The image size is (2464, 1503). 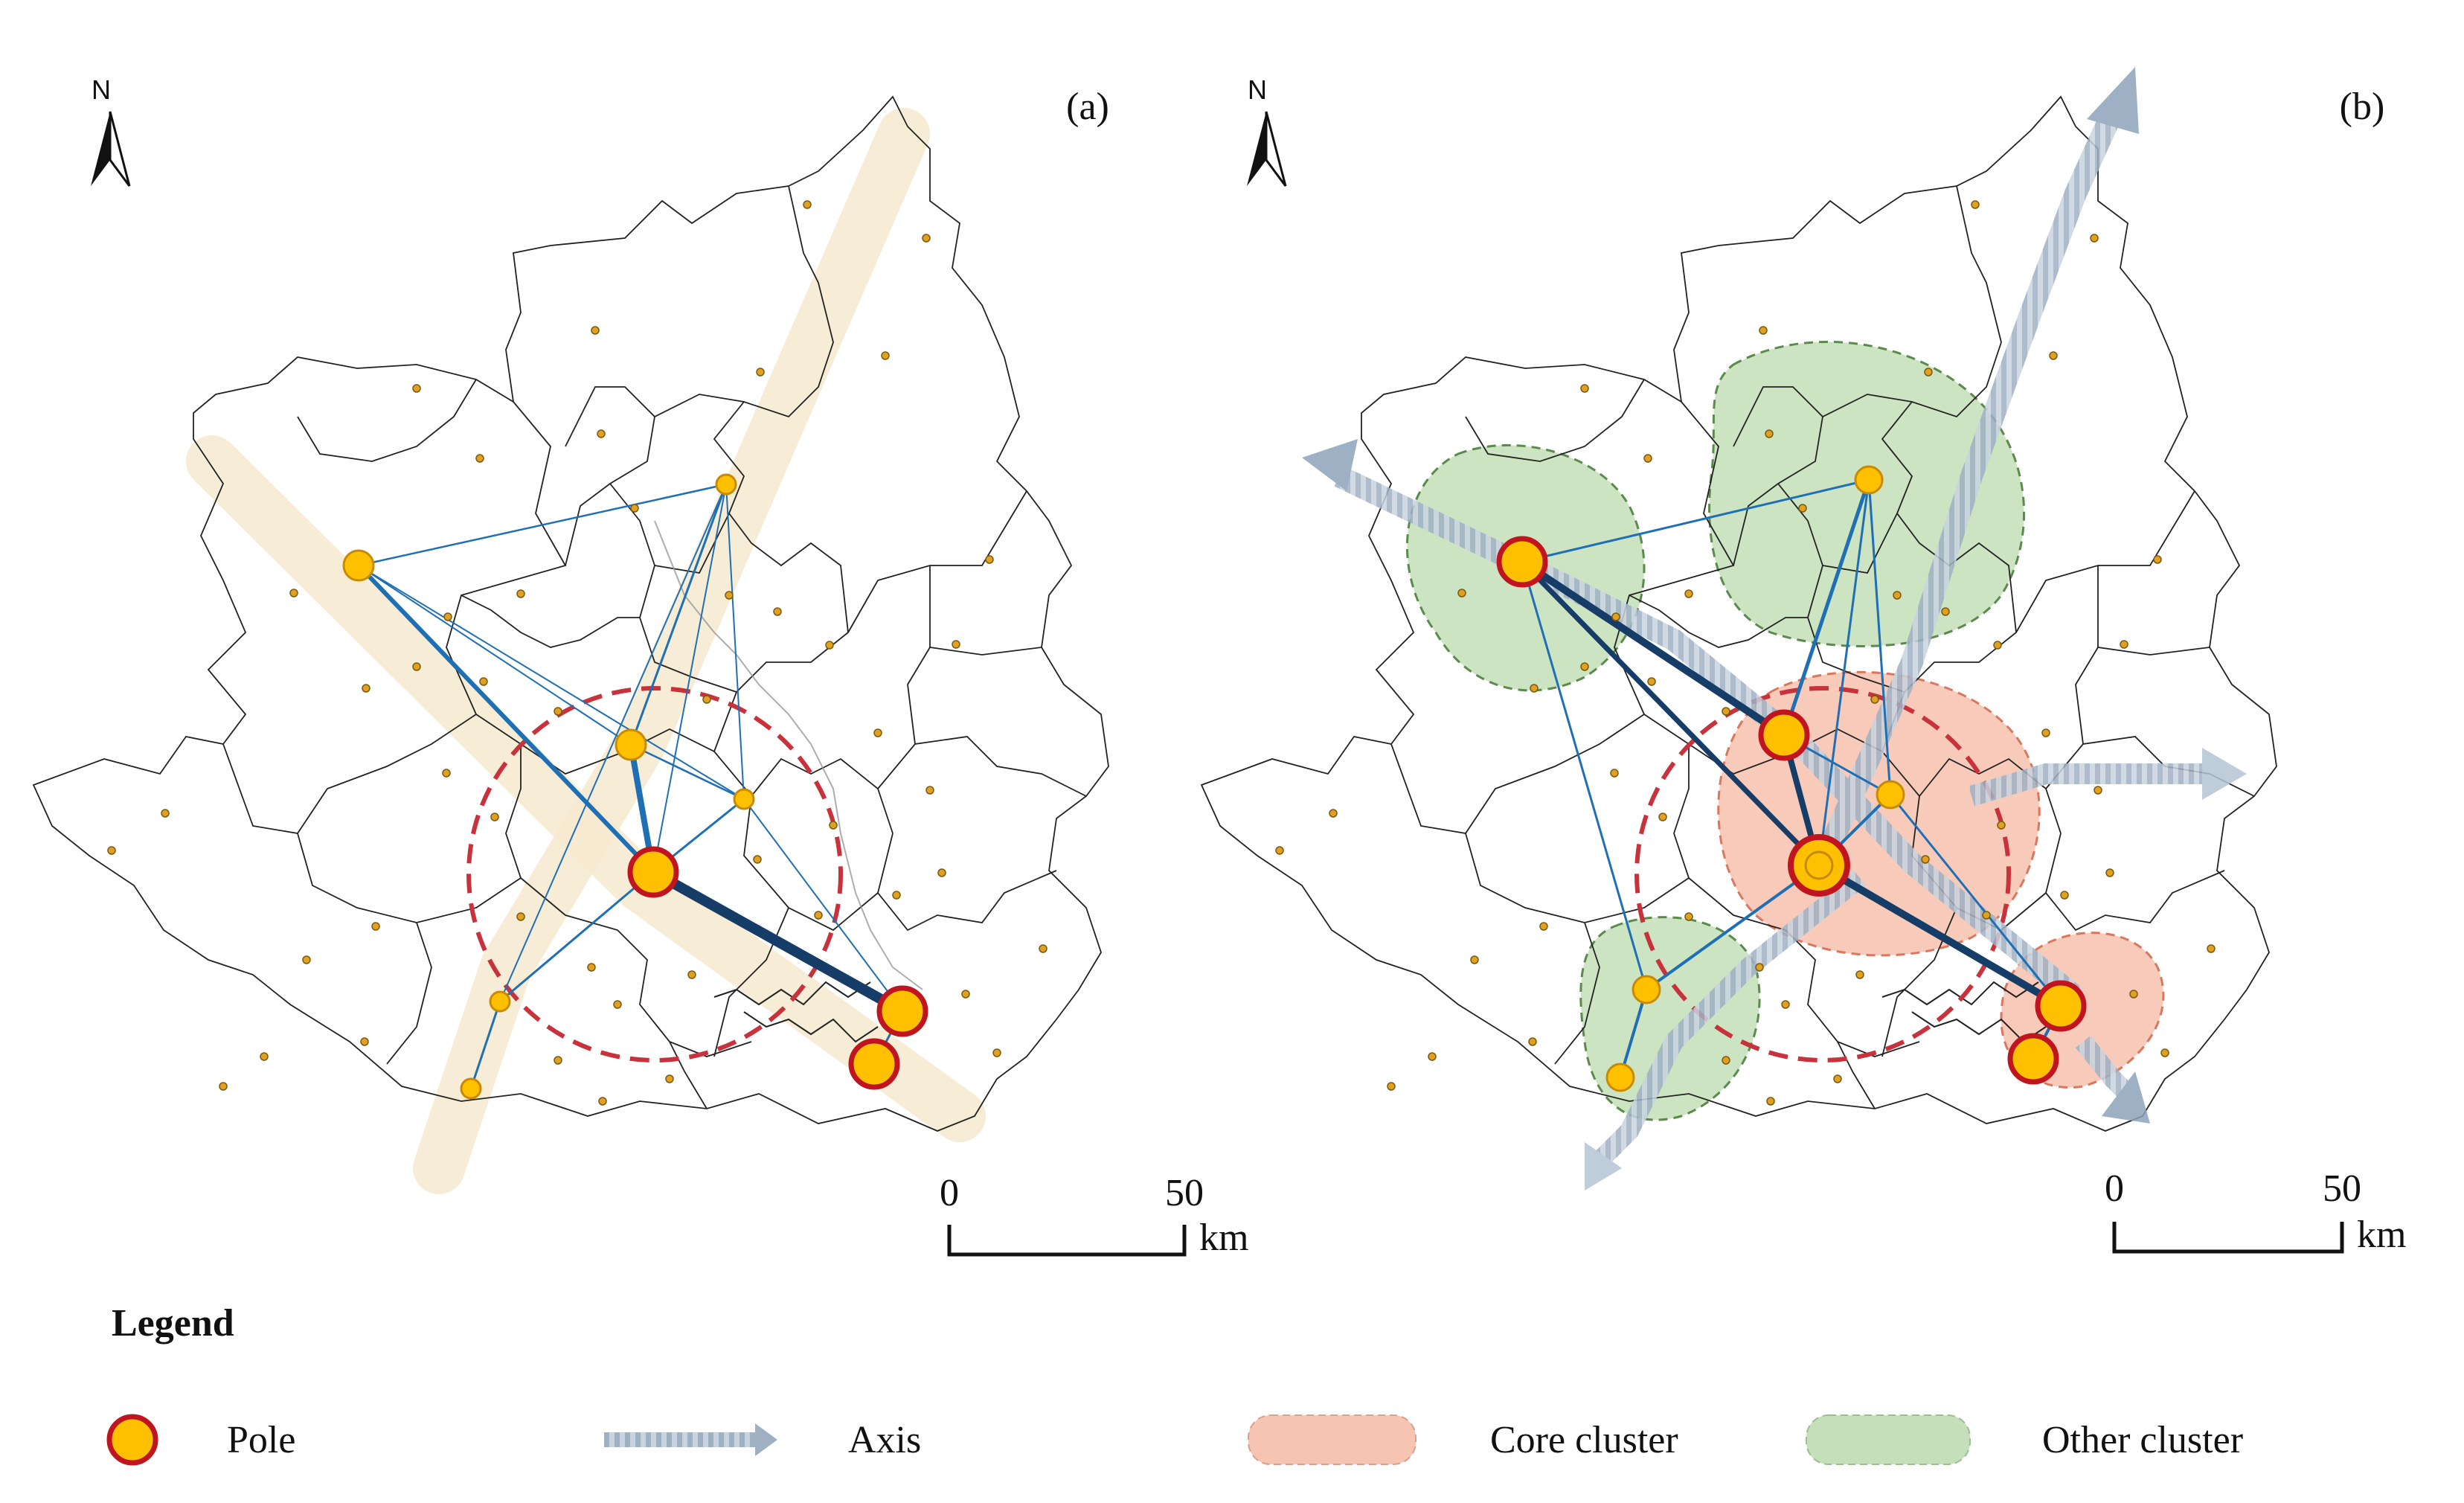 What do you see at coordinates (2024, 1439) in the screenshot?
I see `legend-item-other-cluster: Other cluster` at bounding box center [2024, 1439].